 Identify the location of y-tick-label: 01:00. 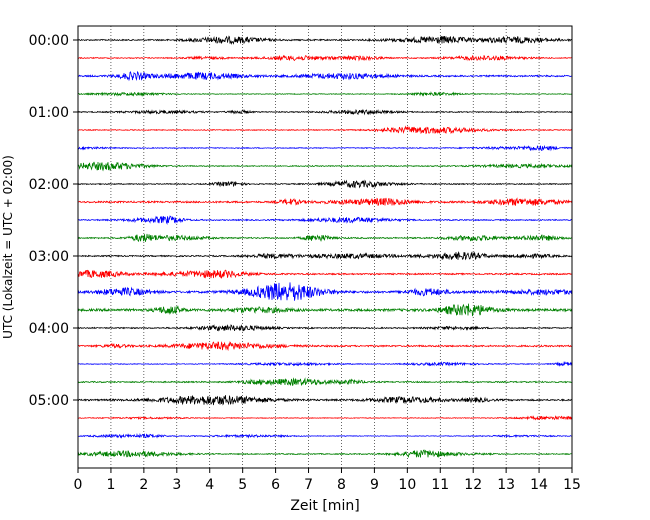
(49, 113).